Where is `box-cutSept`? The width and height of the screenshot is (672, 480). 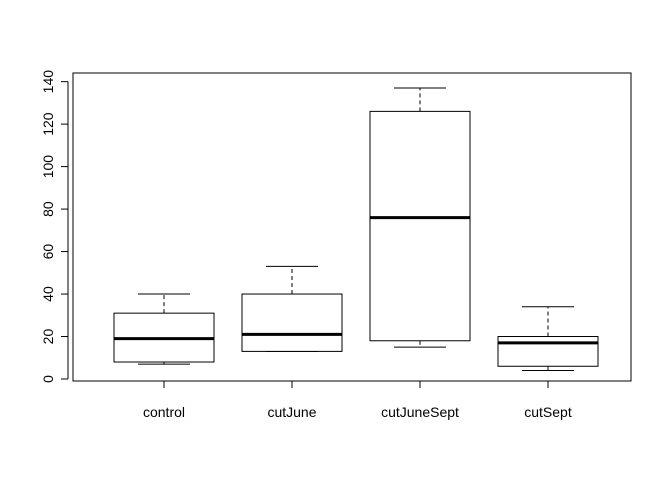
box-cutSept is located at coordinates (548, 339).